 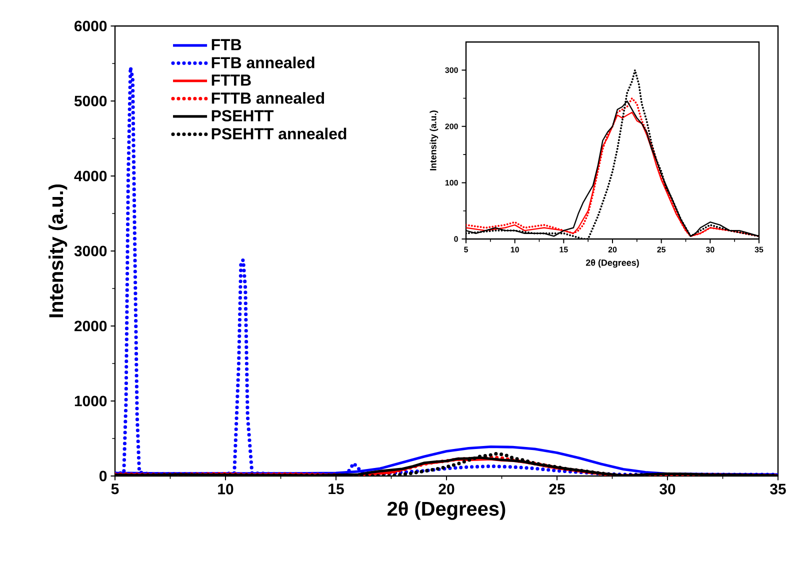 I want to click on x-tick-label: 25, so click(x=557, y=489).